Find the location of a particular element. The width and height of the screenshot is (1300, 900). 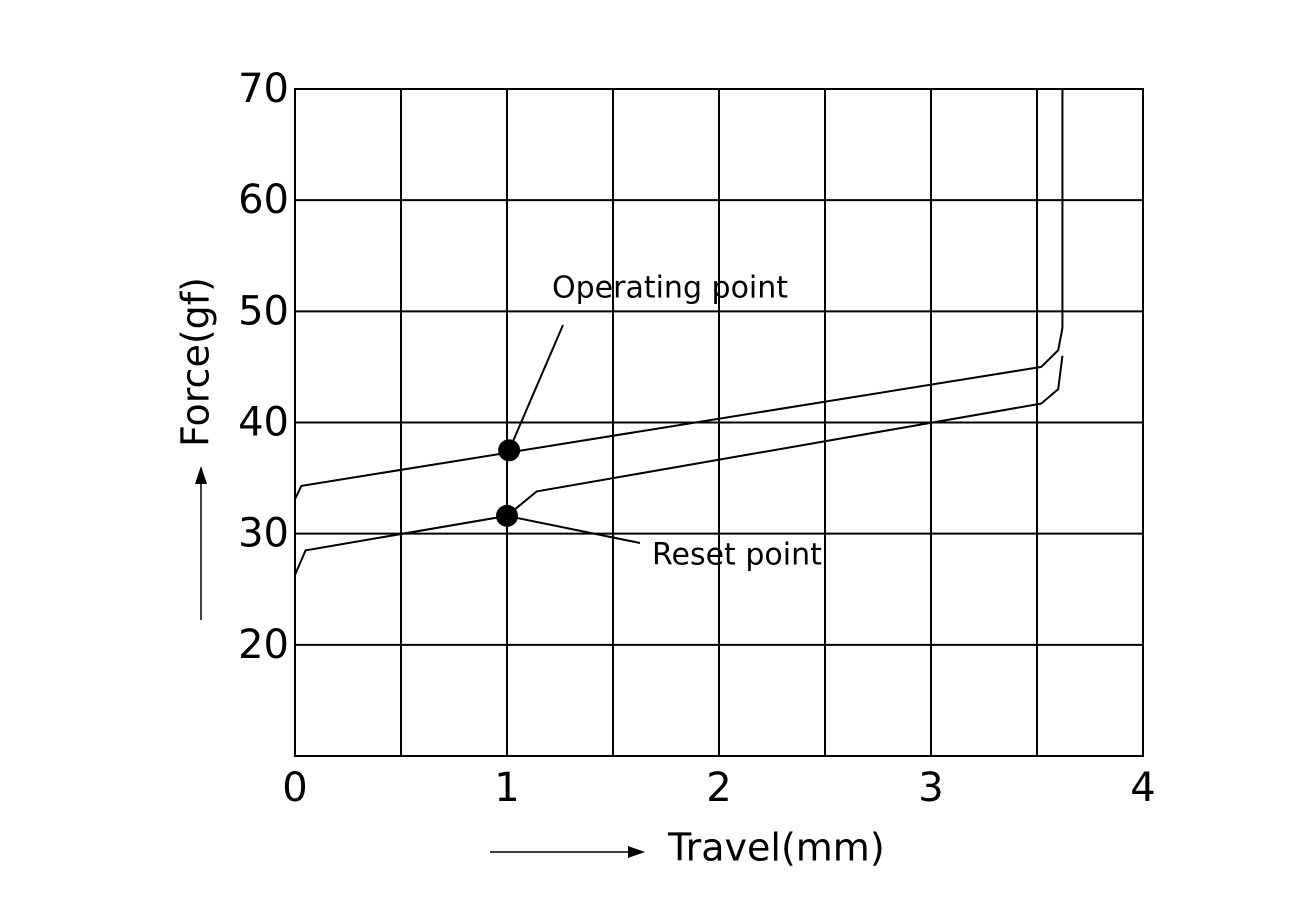

y-tick-label: 20 is located at coordinates (263, 645).